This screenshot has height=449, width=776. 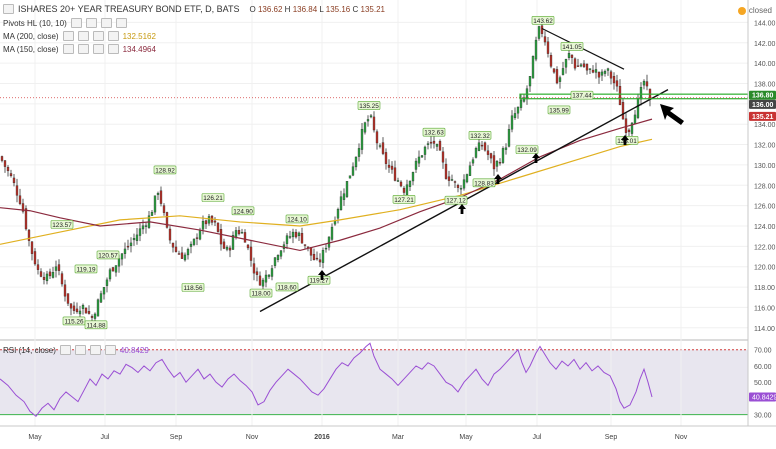 What do you see at coordinates (765, 166) in the screenshot?
I see `price-tick-label: 130.00` at bounding box center [765, 166].